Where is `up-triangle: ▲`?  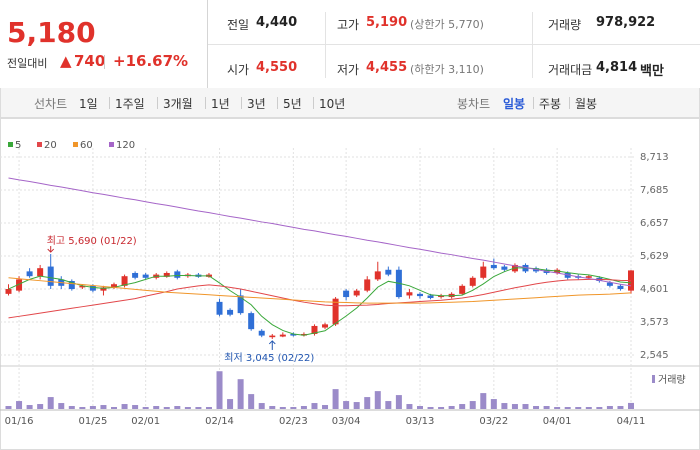 up-triangle: ▲ is located at coordinates (66, 61).